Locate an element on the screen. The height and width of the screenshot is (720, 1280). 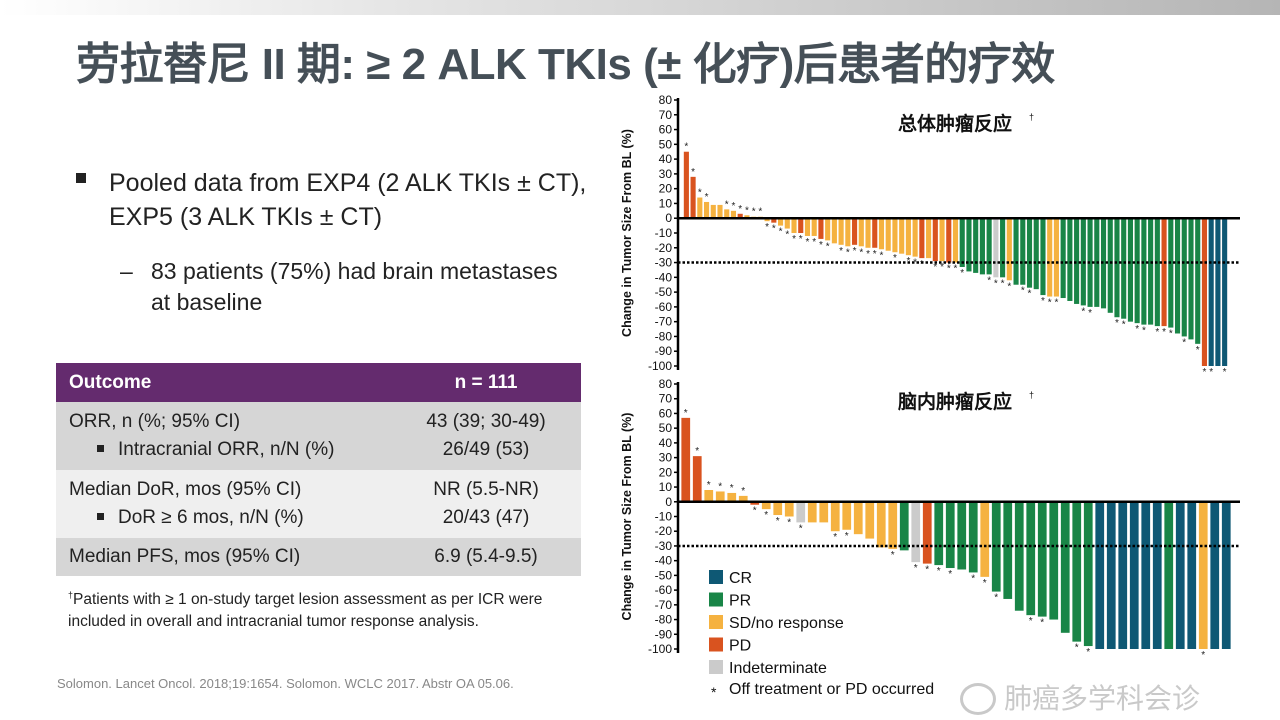
chart-title: 脑内肿瘤反应 is located at coordinates (954, 401).